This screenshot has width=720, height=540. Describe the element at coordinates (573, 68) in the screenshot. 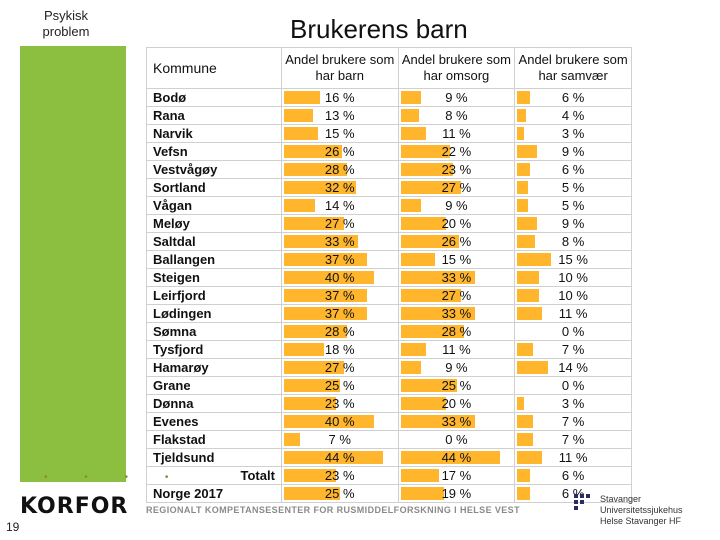

I see `header-samvaer: Andel brukere som har samvær` at that location.